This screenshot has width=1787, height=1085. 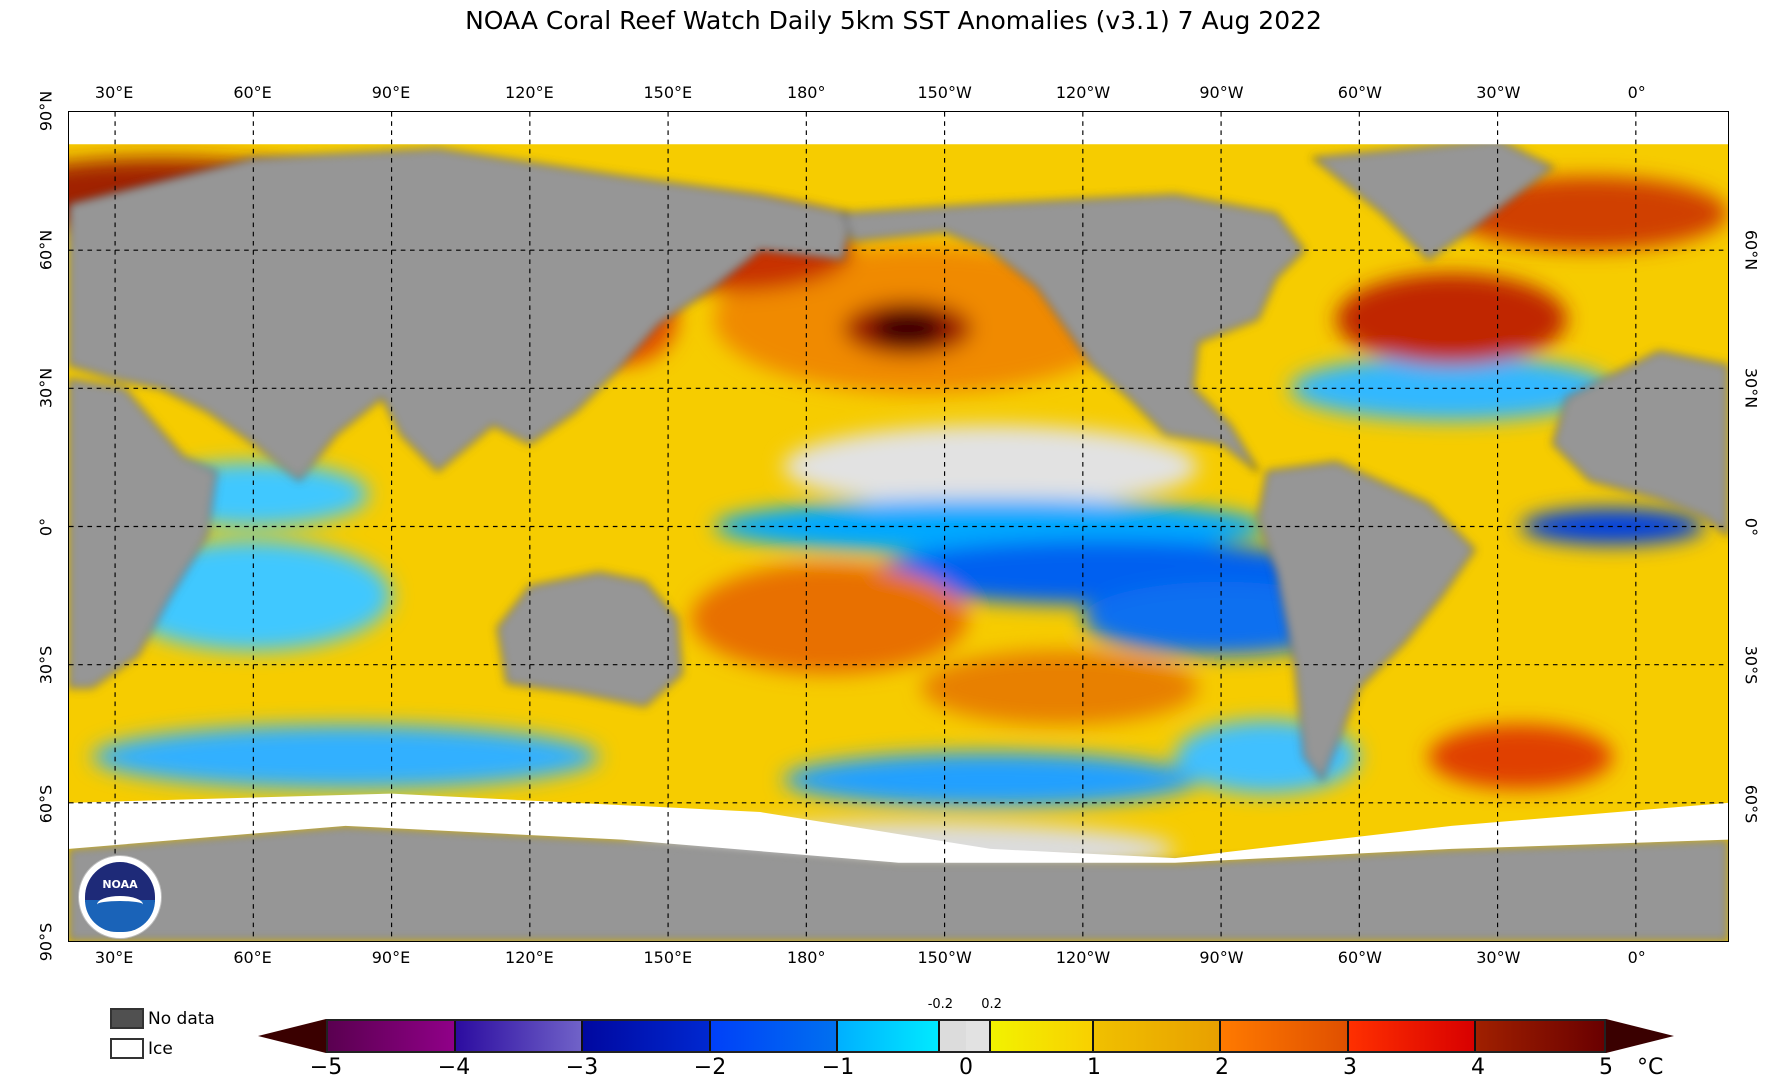 What do you see at coordinates (940, 1004) in the screenshot?
I see `colorbar-small-tick-label: -0.2` at bounding box center [940, 1004].